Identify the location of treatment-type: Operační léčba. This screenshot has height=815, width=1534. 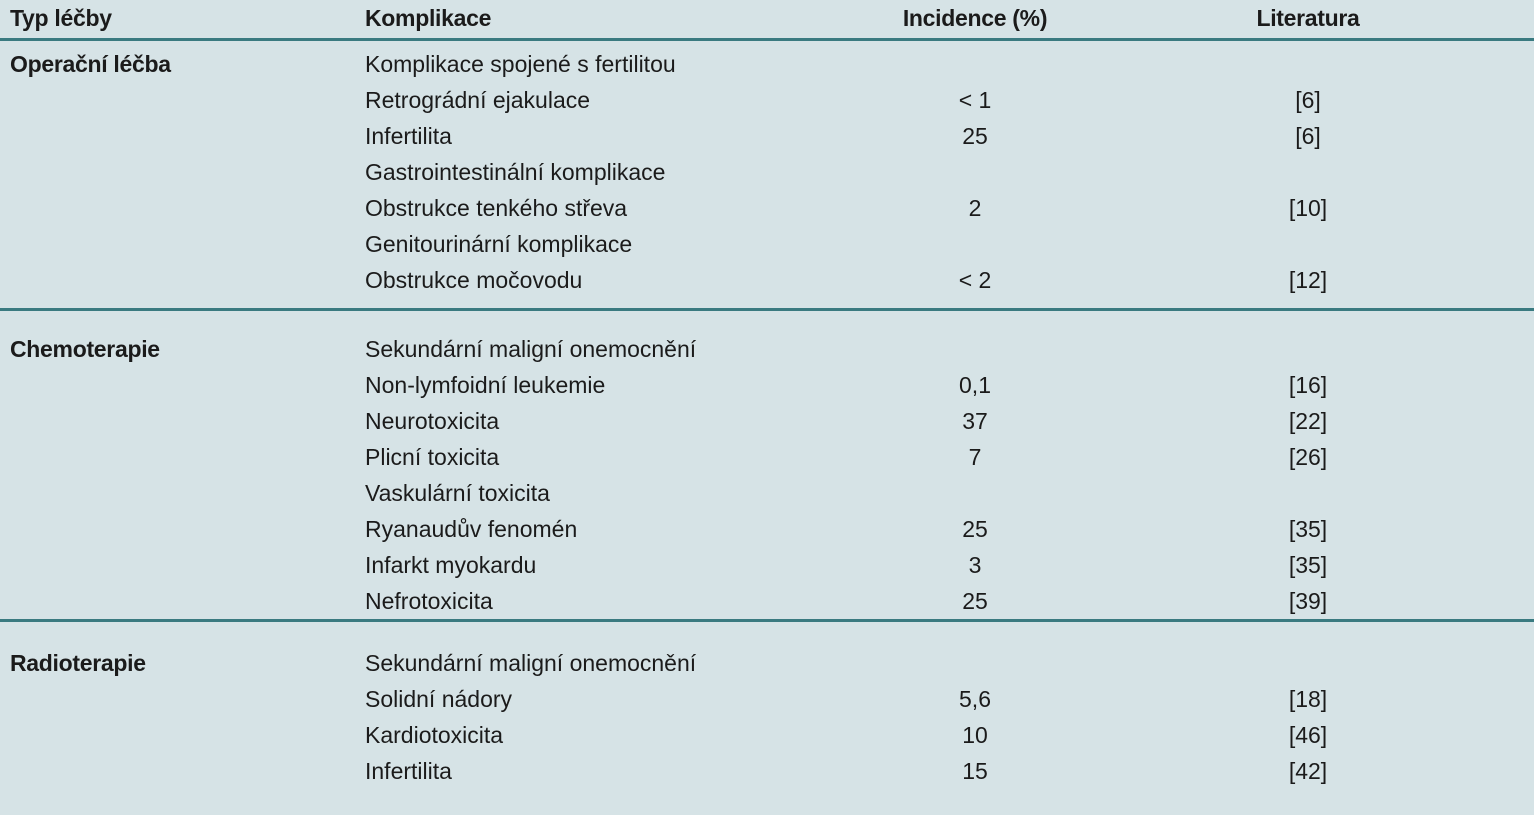
(90, 64).